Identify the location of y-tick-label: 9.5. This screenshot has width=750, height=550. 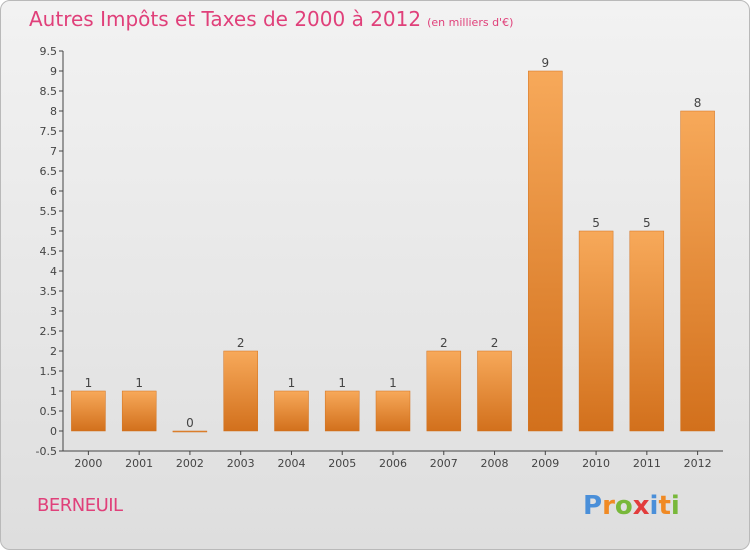
(49, 51).